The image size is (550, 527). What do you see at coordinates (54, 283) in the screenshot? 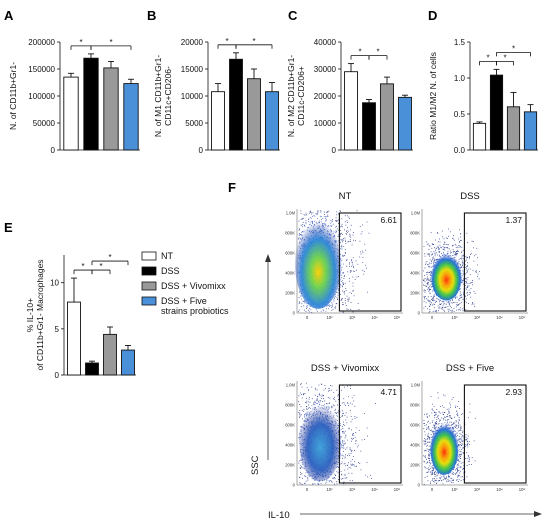
I see `y-tick-label: 10` at bounding box center [54, 283].